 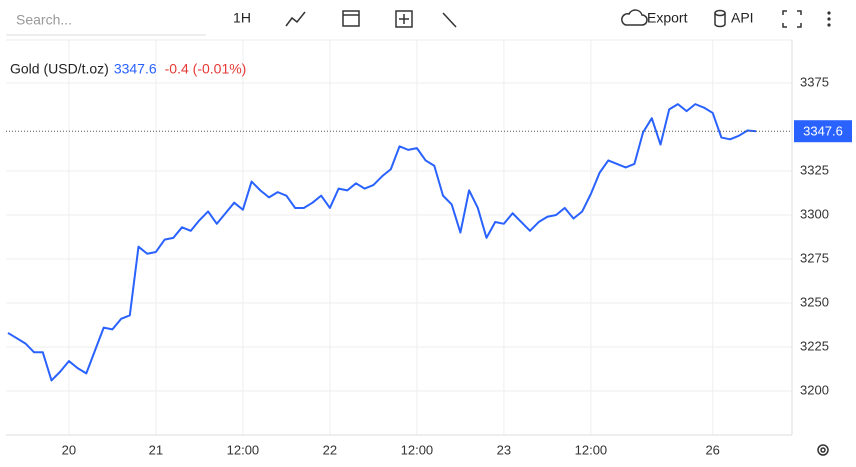 What do you see at coordinates (712, 449) in the screenshot?
I see `x-tick-label: 26` at bounding box center [712, 449].